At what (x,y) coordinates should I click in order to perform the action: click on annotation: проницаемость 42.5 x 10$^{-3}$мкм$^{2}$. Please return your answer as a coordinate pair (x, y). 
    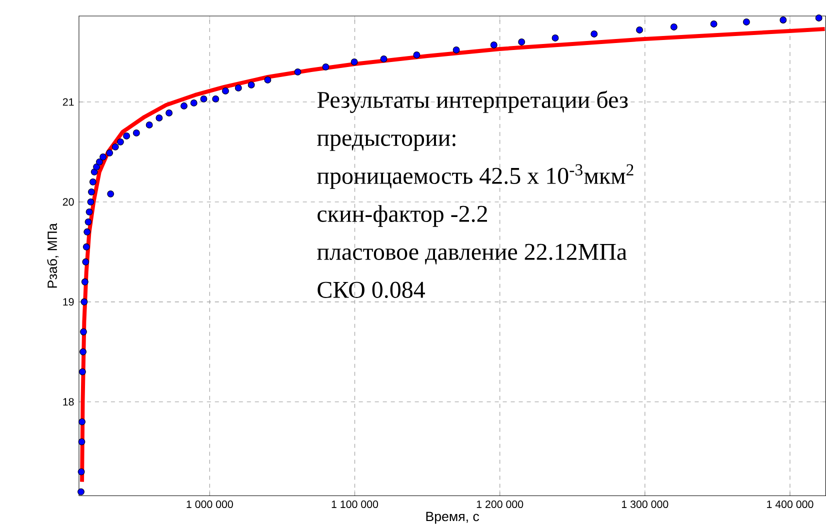
    Looking at the image, I should click on (475, 176).